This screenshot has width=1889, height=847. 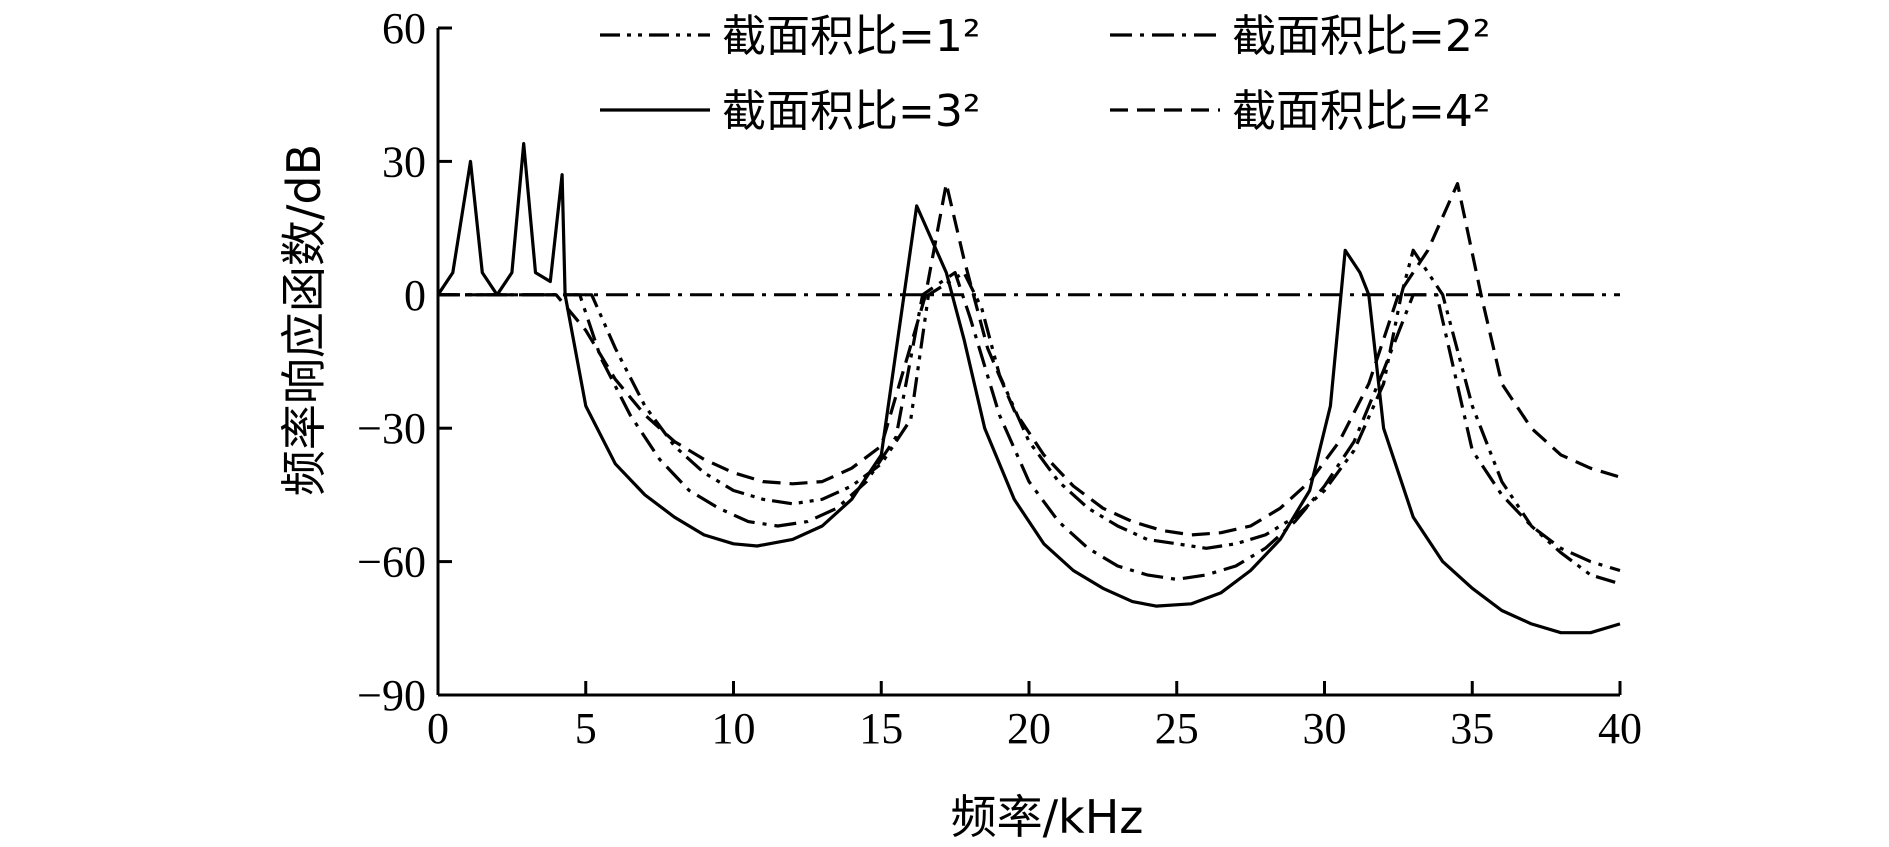 I want to click on y-tick-label: 0, so click(x=415, y=295).